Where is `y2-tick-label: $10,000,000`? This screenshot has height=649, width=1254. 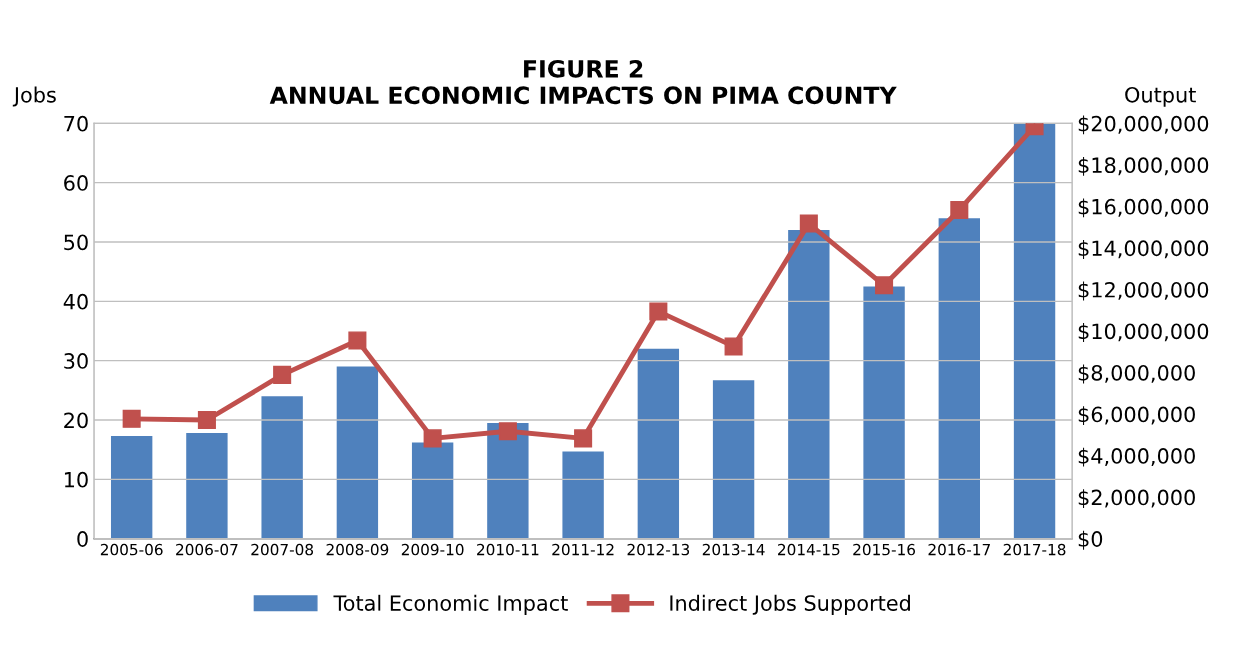
y2-tick-label: $10,000,000 is located at coordinates (1143, 332).